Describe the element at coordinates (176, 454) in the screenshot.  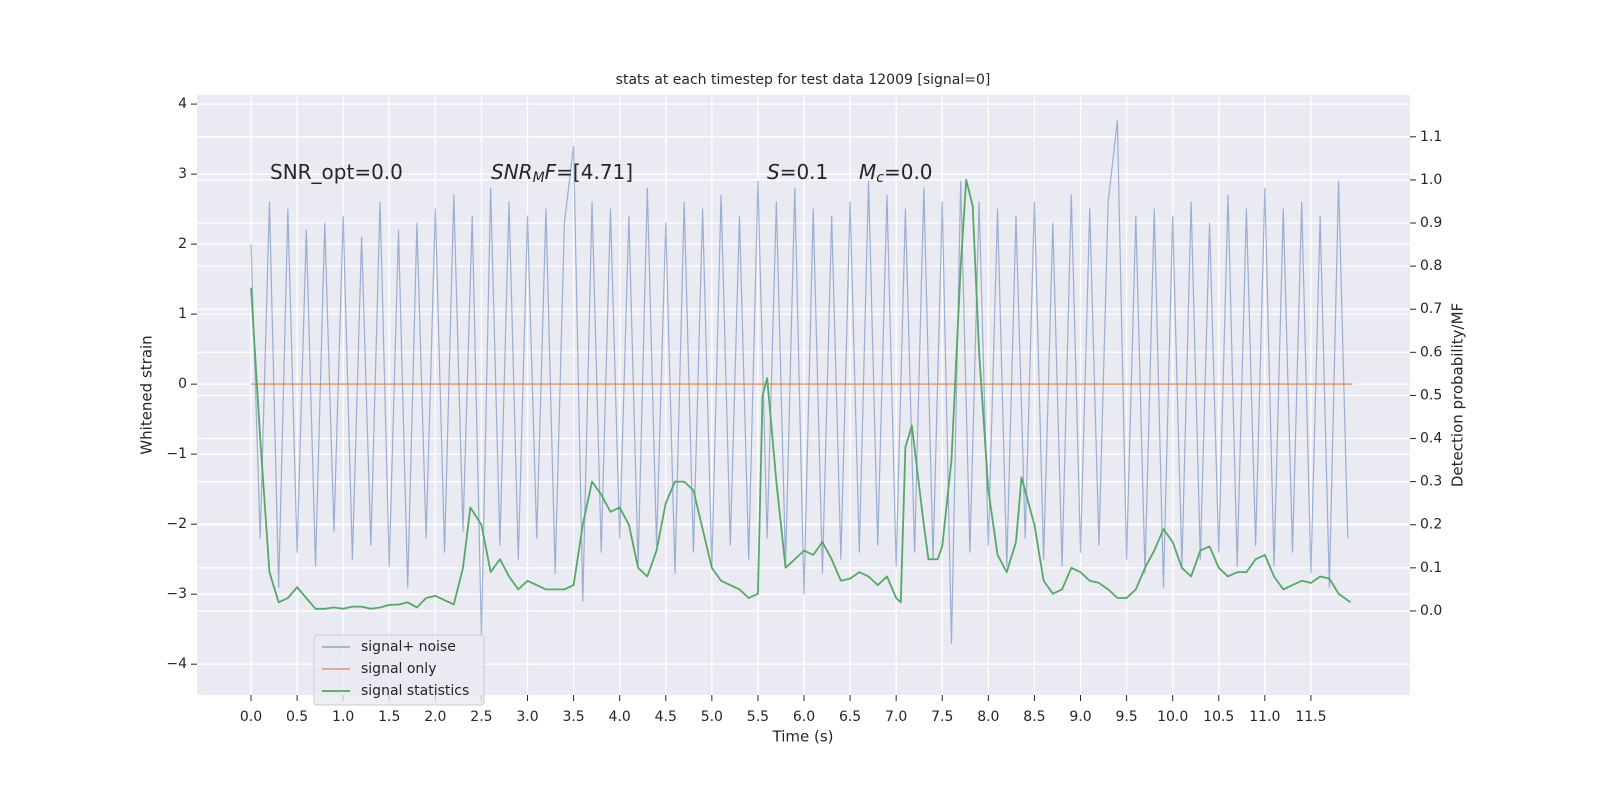
I see `y-tick-label: −1` at that location.